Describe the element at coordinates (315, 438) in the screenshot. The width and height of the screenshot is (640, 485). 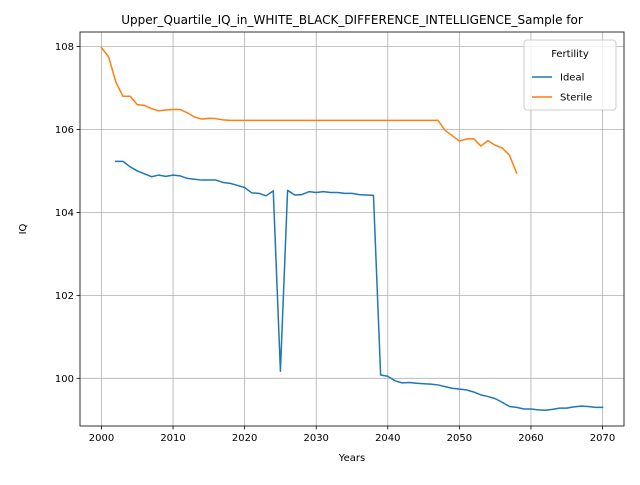
I see `x-tick-label: 2030` at that location.